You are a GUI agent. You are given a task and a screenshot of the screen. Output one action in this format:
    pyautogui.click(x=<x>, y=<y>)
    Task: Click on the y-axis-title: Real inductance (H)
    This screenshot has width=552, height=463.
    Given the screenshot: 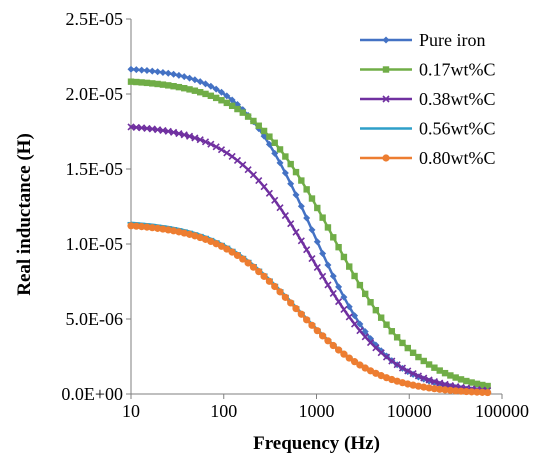 What is the action you would take?
    pyautogui.click(x=24, y=214)
    